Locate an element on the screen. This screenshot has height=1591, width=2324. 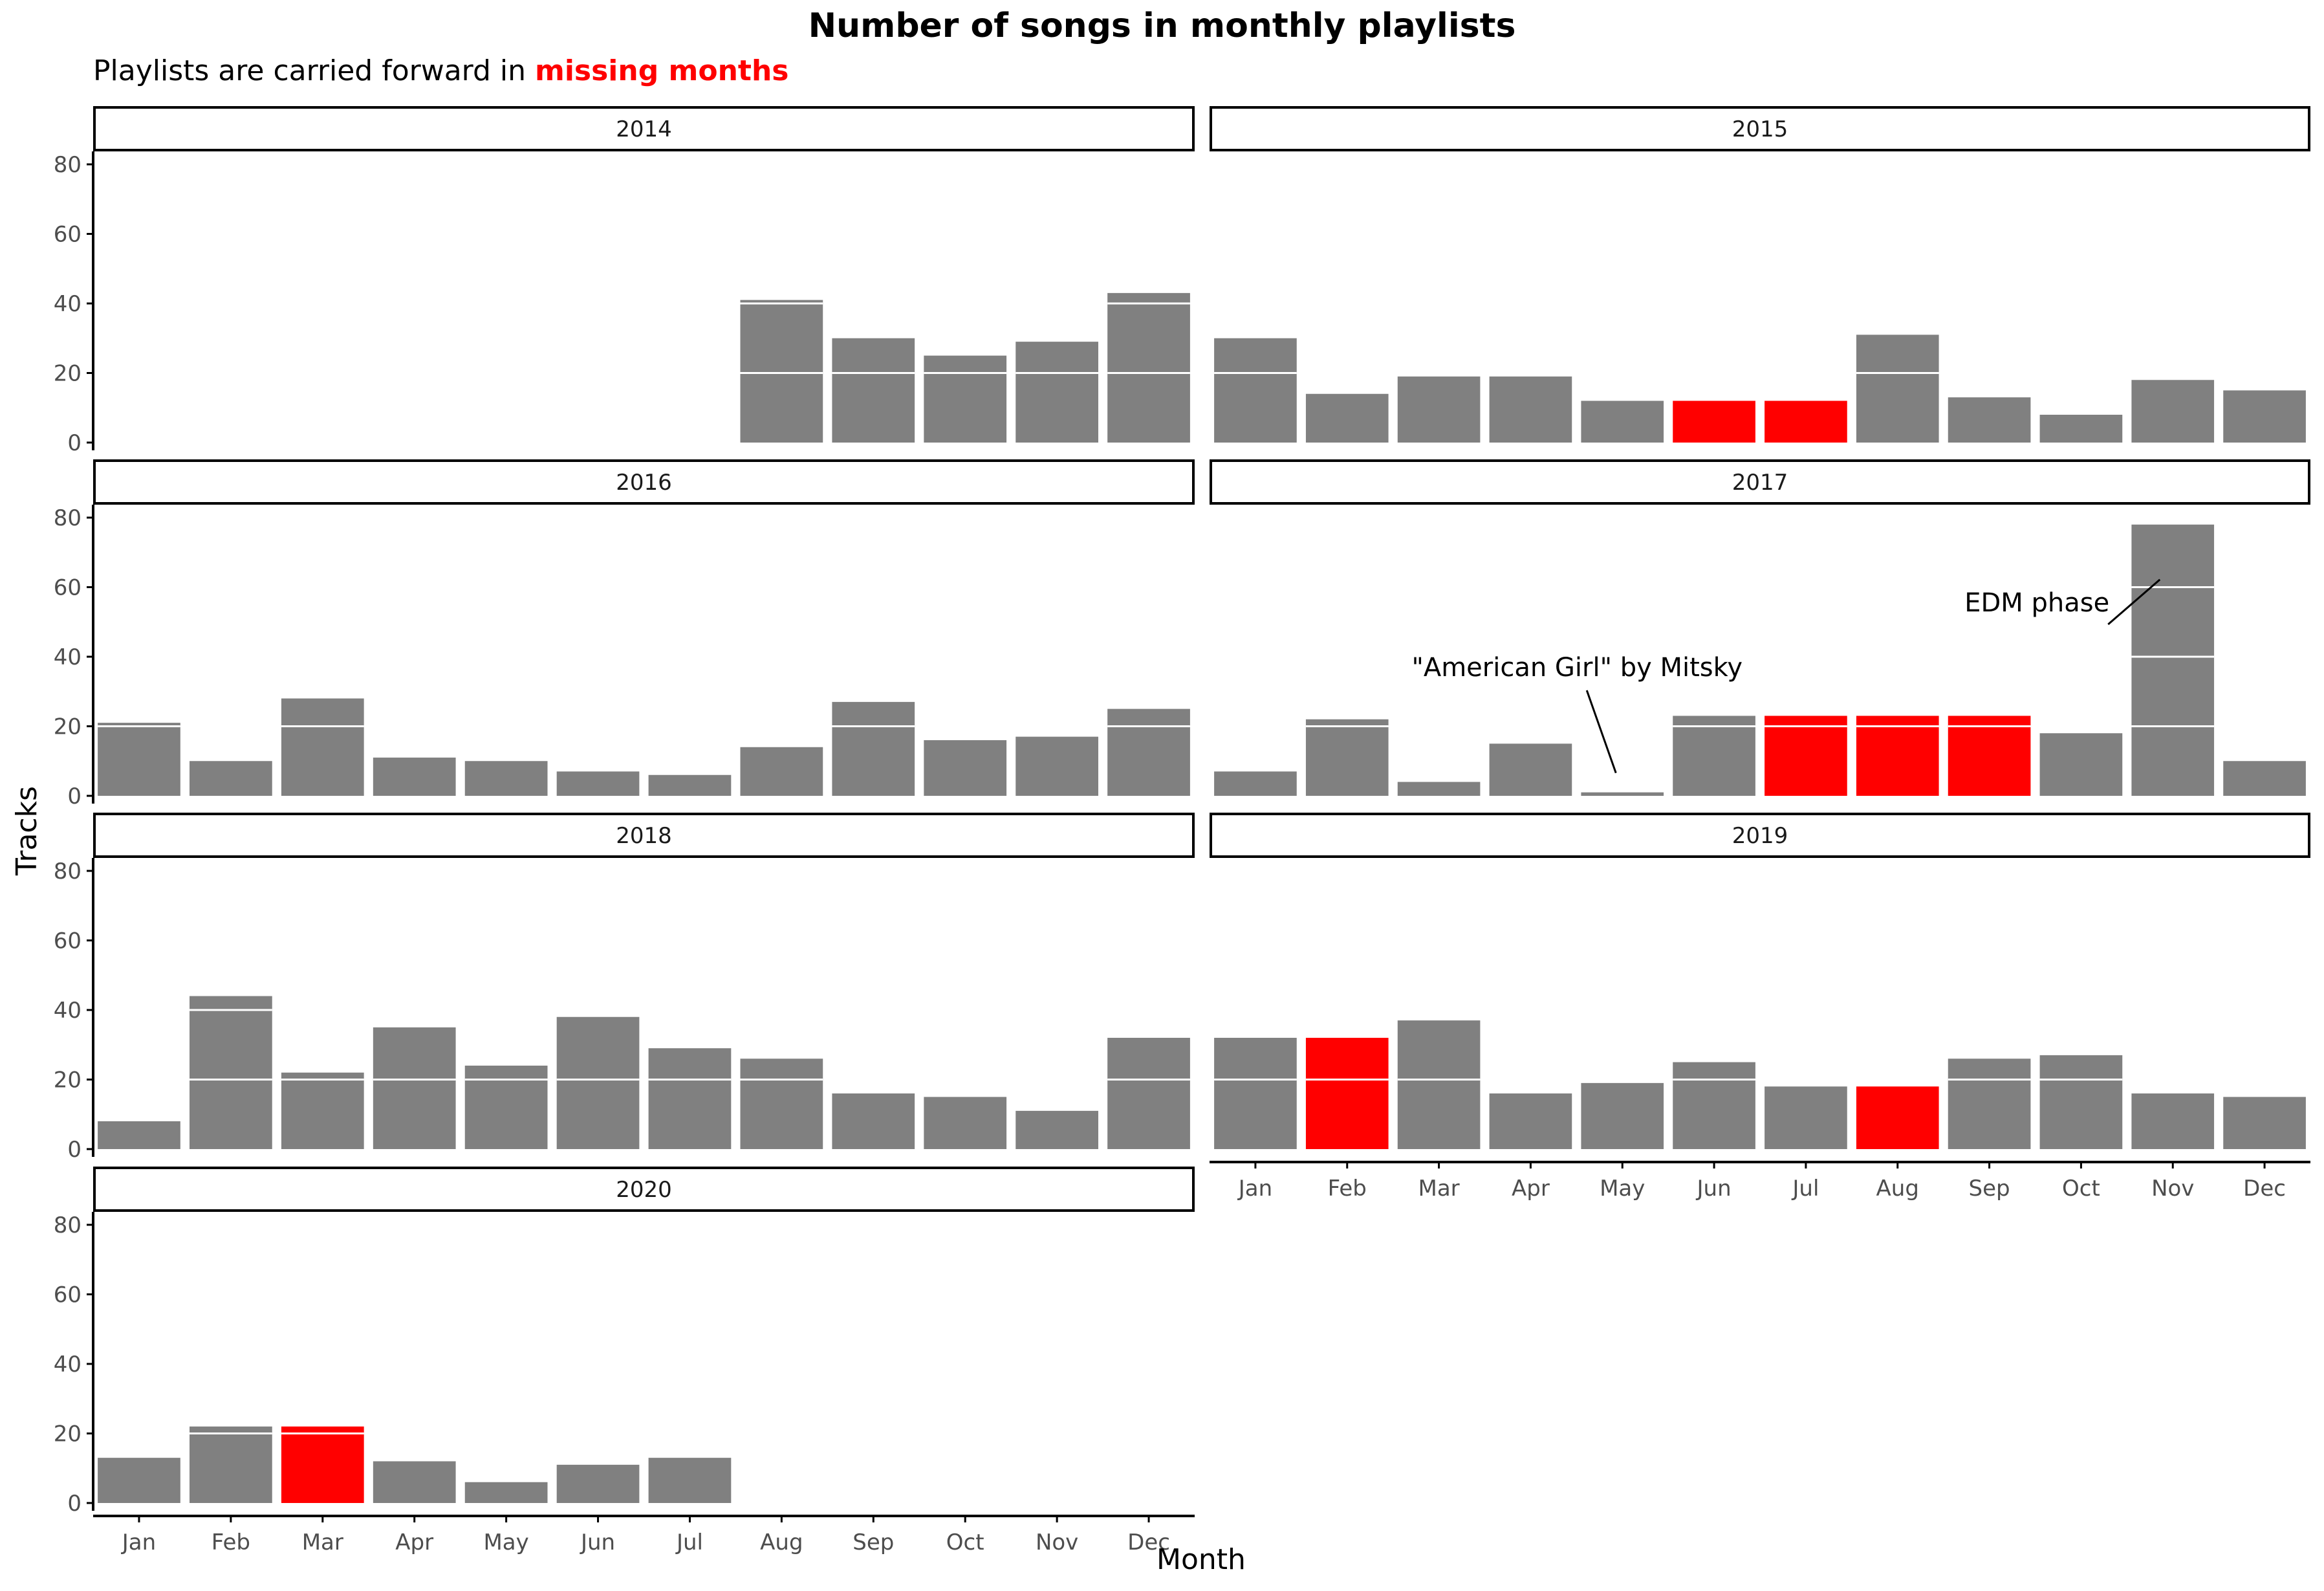
x-tick-label: Nov is located at coordinates (2172, 1188).